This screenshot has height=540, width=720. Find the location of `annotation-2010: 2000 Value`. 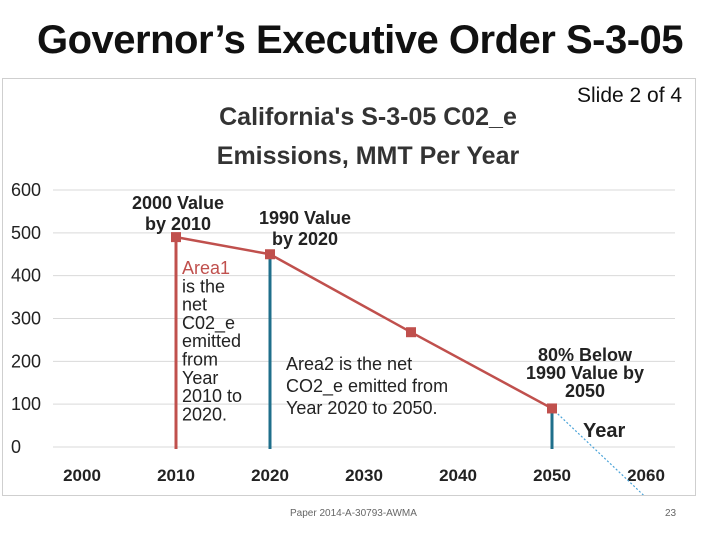

annotation-2010: 2000 Value is located at coordinates (178, 203).